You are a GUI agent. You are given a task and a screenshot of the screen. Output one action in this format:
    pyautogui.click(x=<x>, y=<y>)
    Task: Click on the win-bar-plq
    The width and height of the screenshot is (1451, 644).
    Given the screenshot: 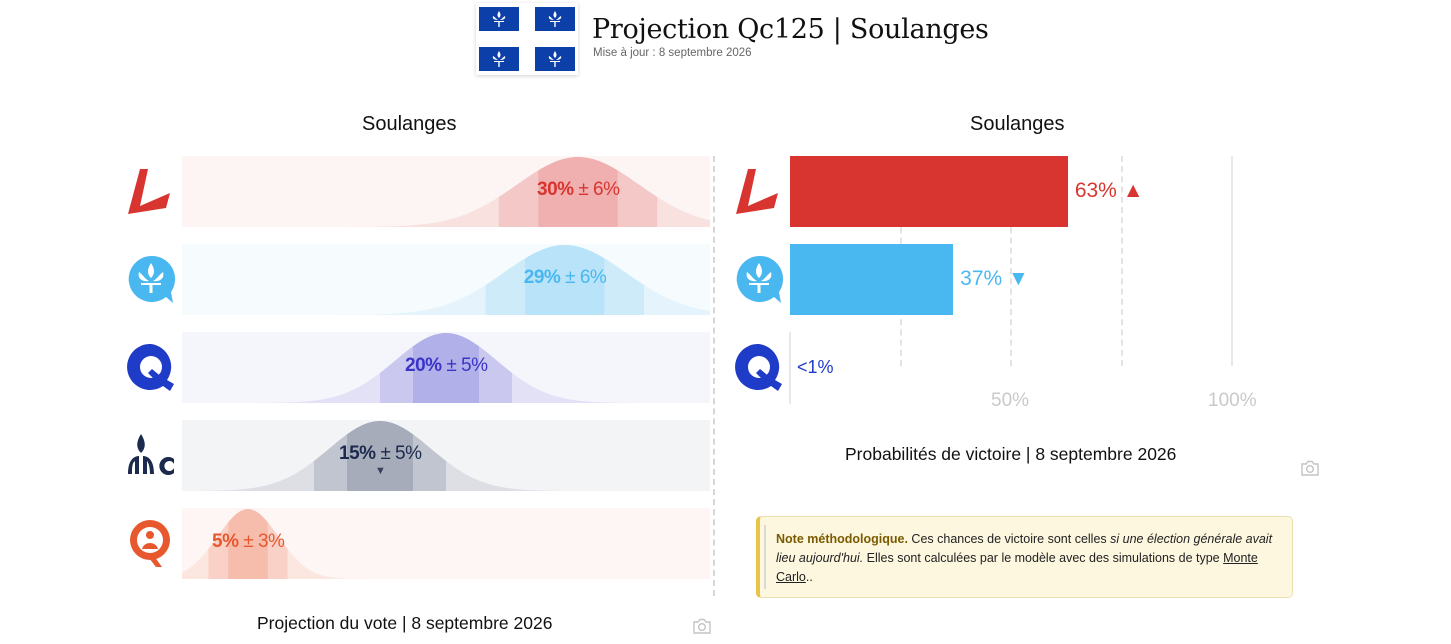 What is the action you would take?
    pyautogui.click(x=929, y=191)
    